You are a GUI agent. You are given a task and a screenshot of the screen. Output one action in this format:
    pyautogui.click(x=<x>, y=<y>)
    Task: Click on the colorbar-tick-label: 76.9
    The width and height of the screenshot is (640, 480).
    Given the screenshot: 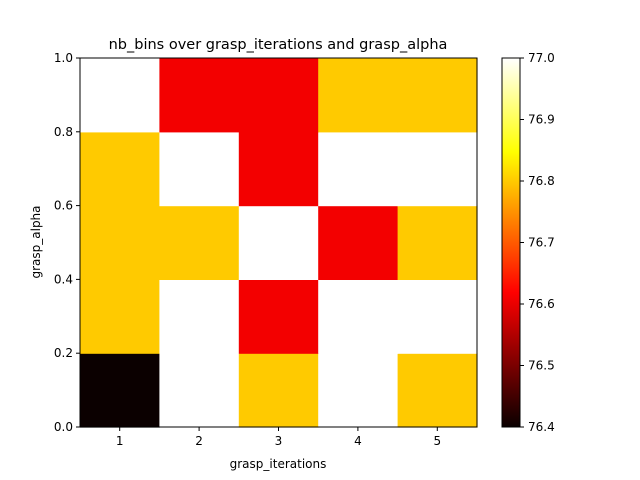 What is the action you would take?
    pyautogui.click(x=541, y=120)
    